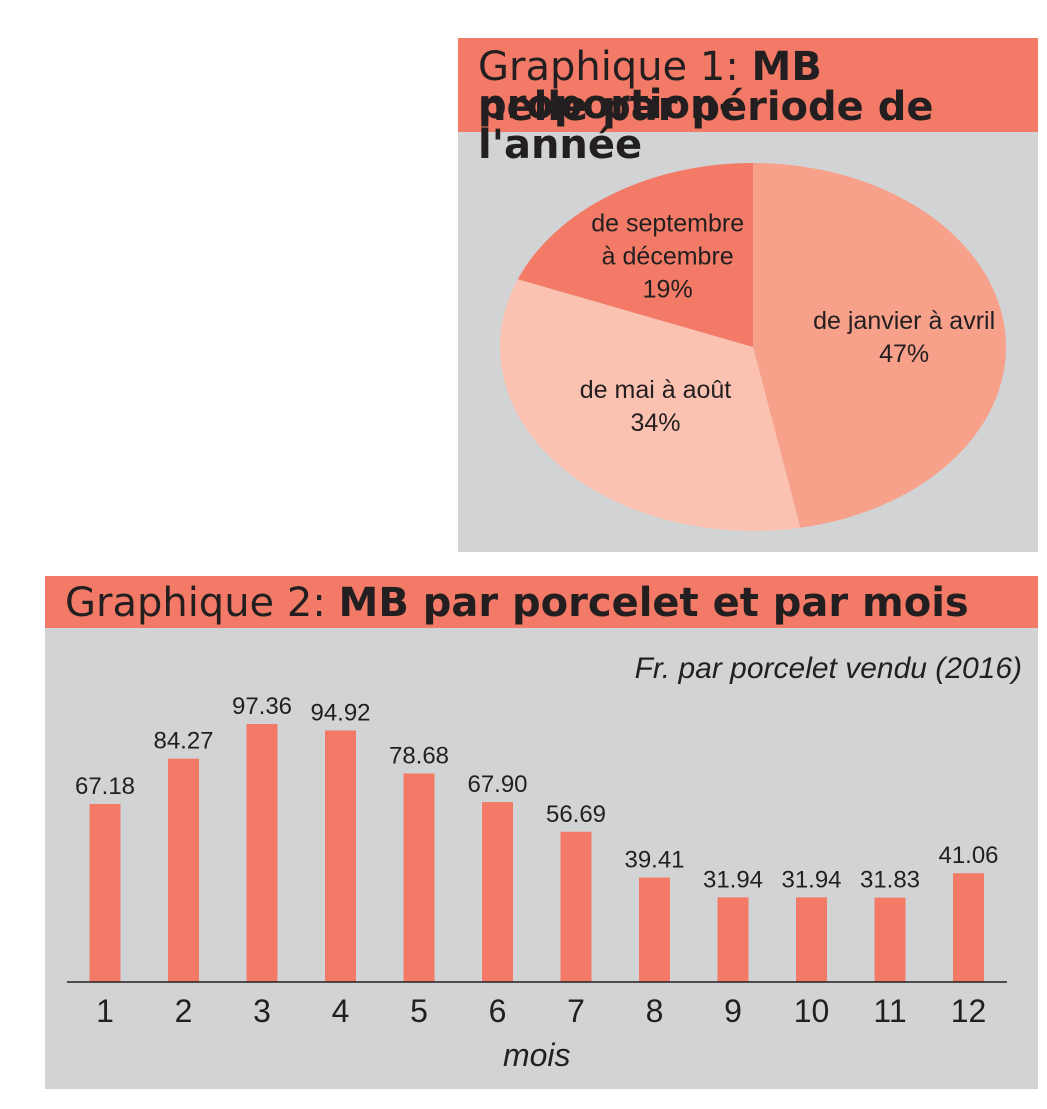 This screenshot has height=1109, width=1047. What do you see at coordinates (262, 706) in the screenshot?
I see `bar-value-label: 97.36` at bounding box center [262, 706].